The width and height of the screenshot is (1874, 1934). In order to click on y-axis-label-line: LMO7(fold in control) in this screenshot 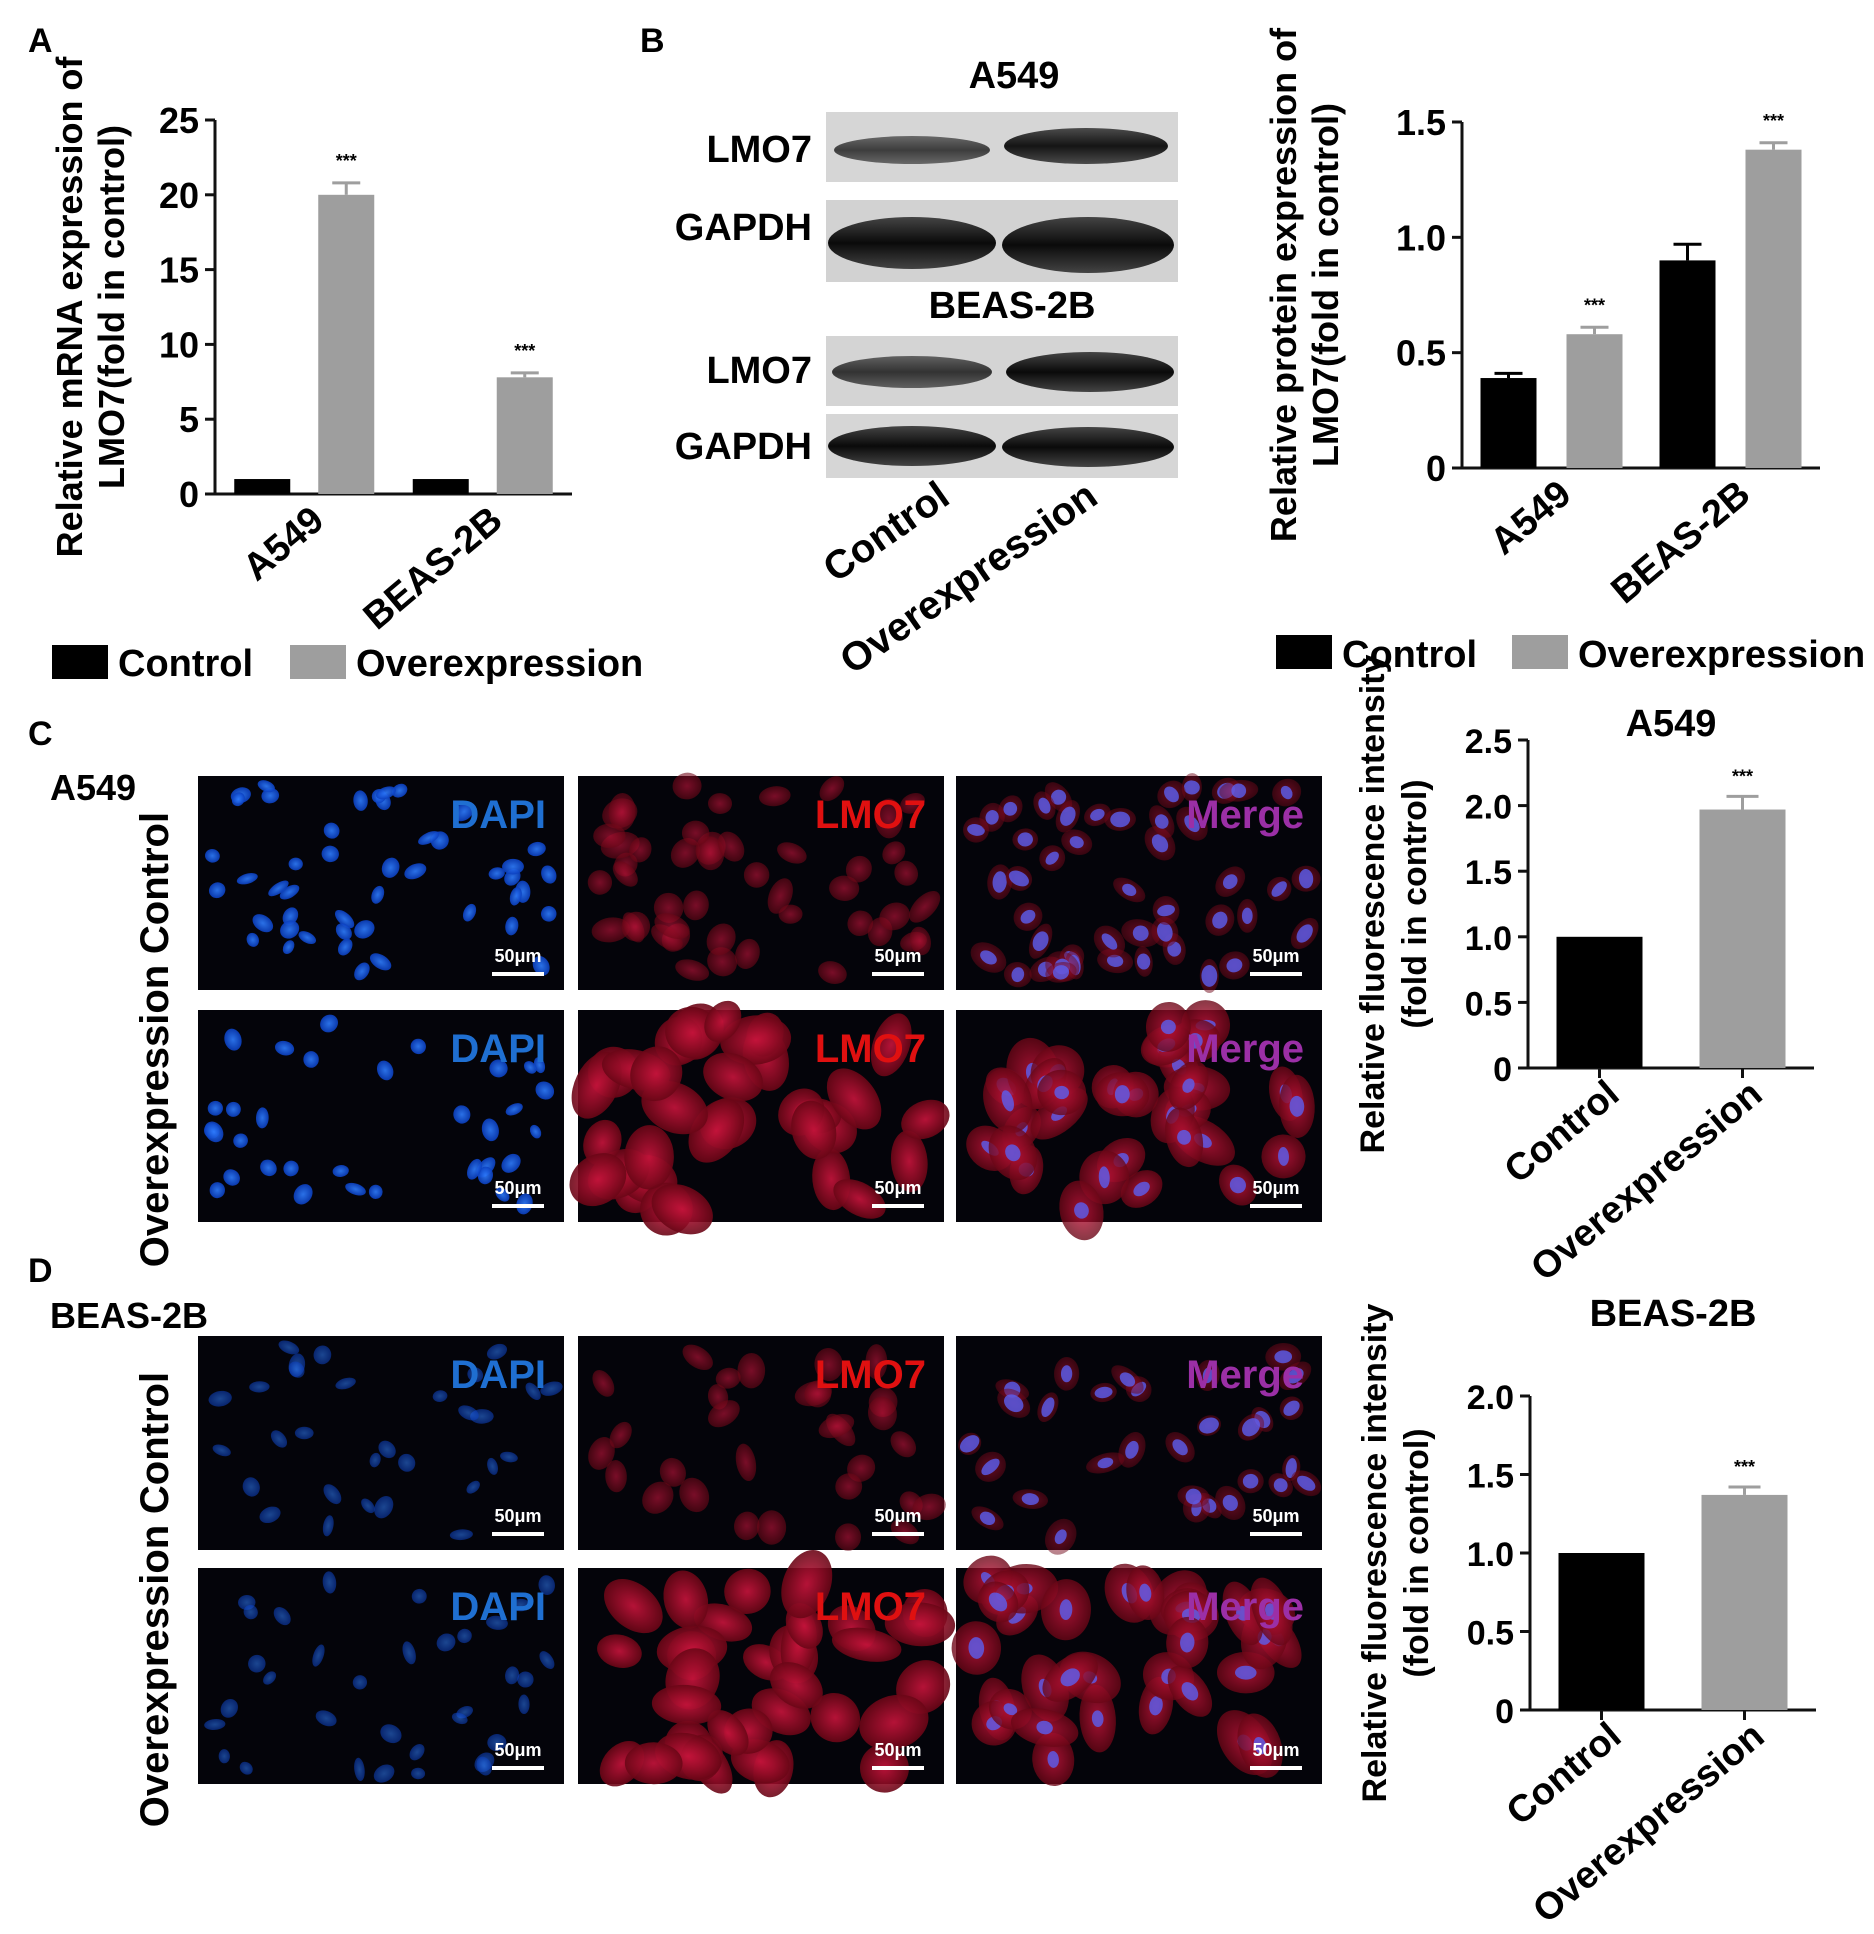, I will do `click(1325, 285)`.